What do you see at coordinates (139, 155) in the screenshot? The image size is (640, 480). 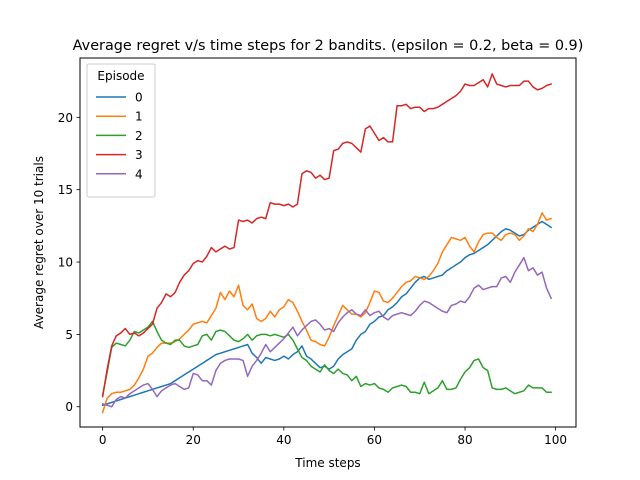 I see `legend-label-3: 3` at bounding box center [139, 155].